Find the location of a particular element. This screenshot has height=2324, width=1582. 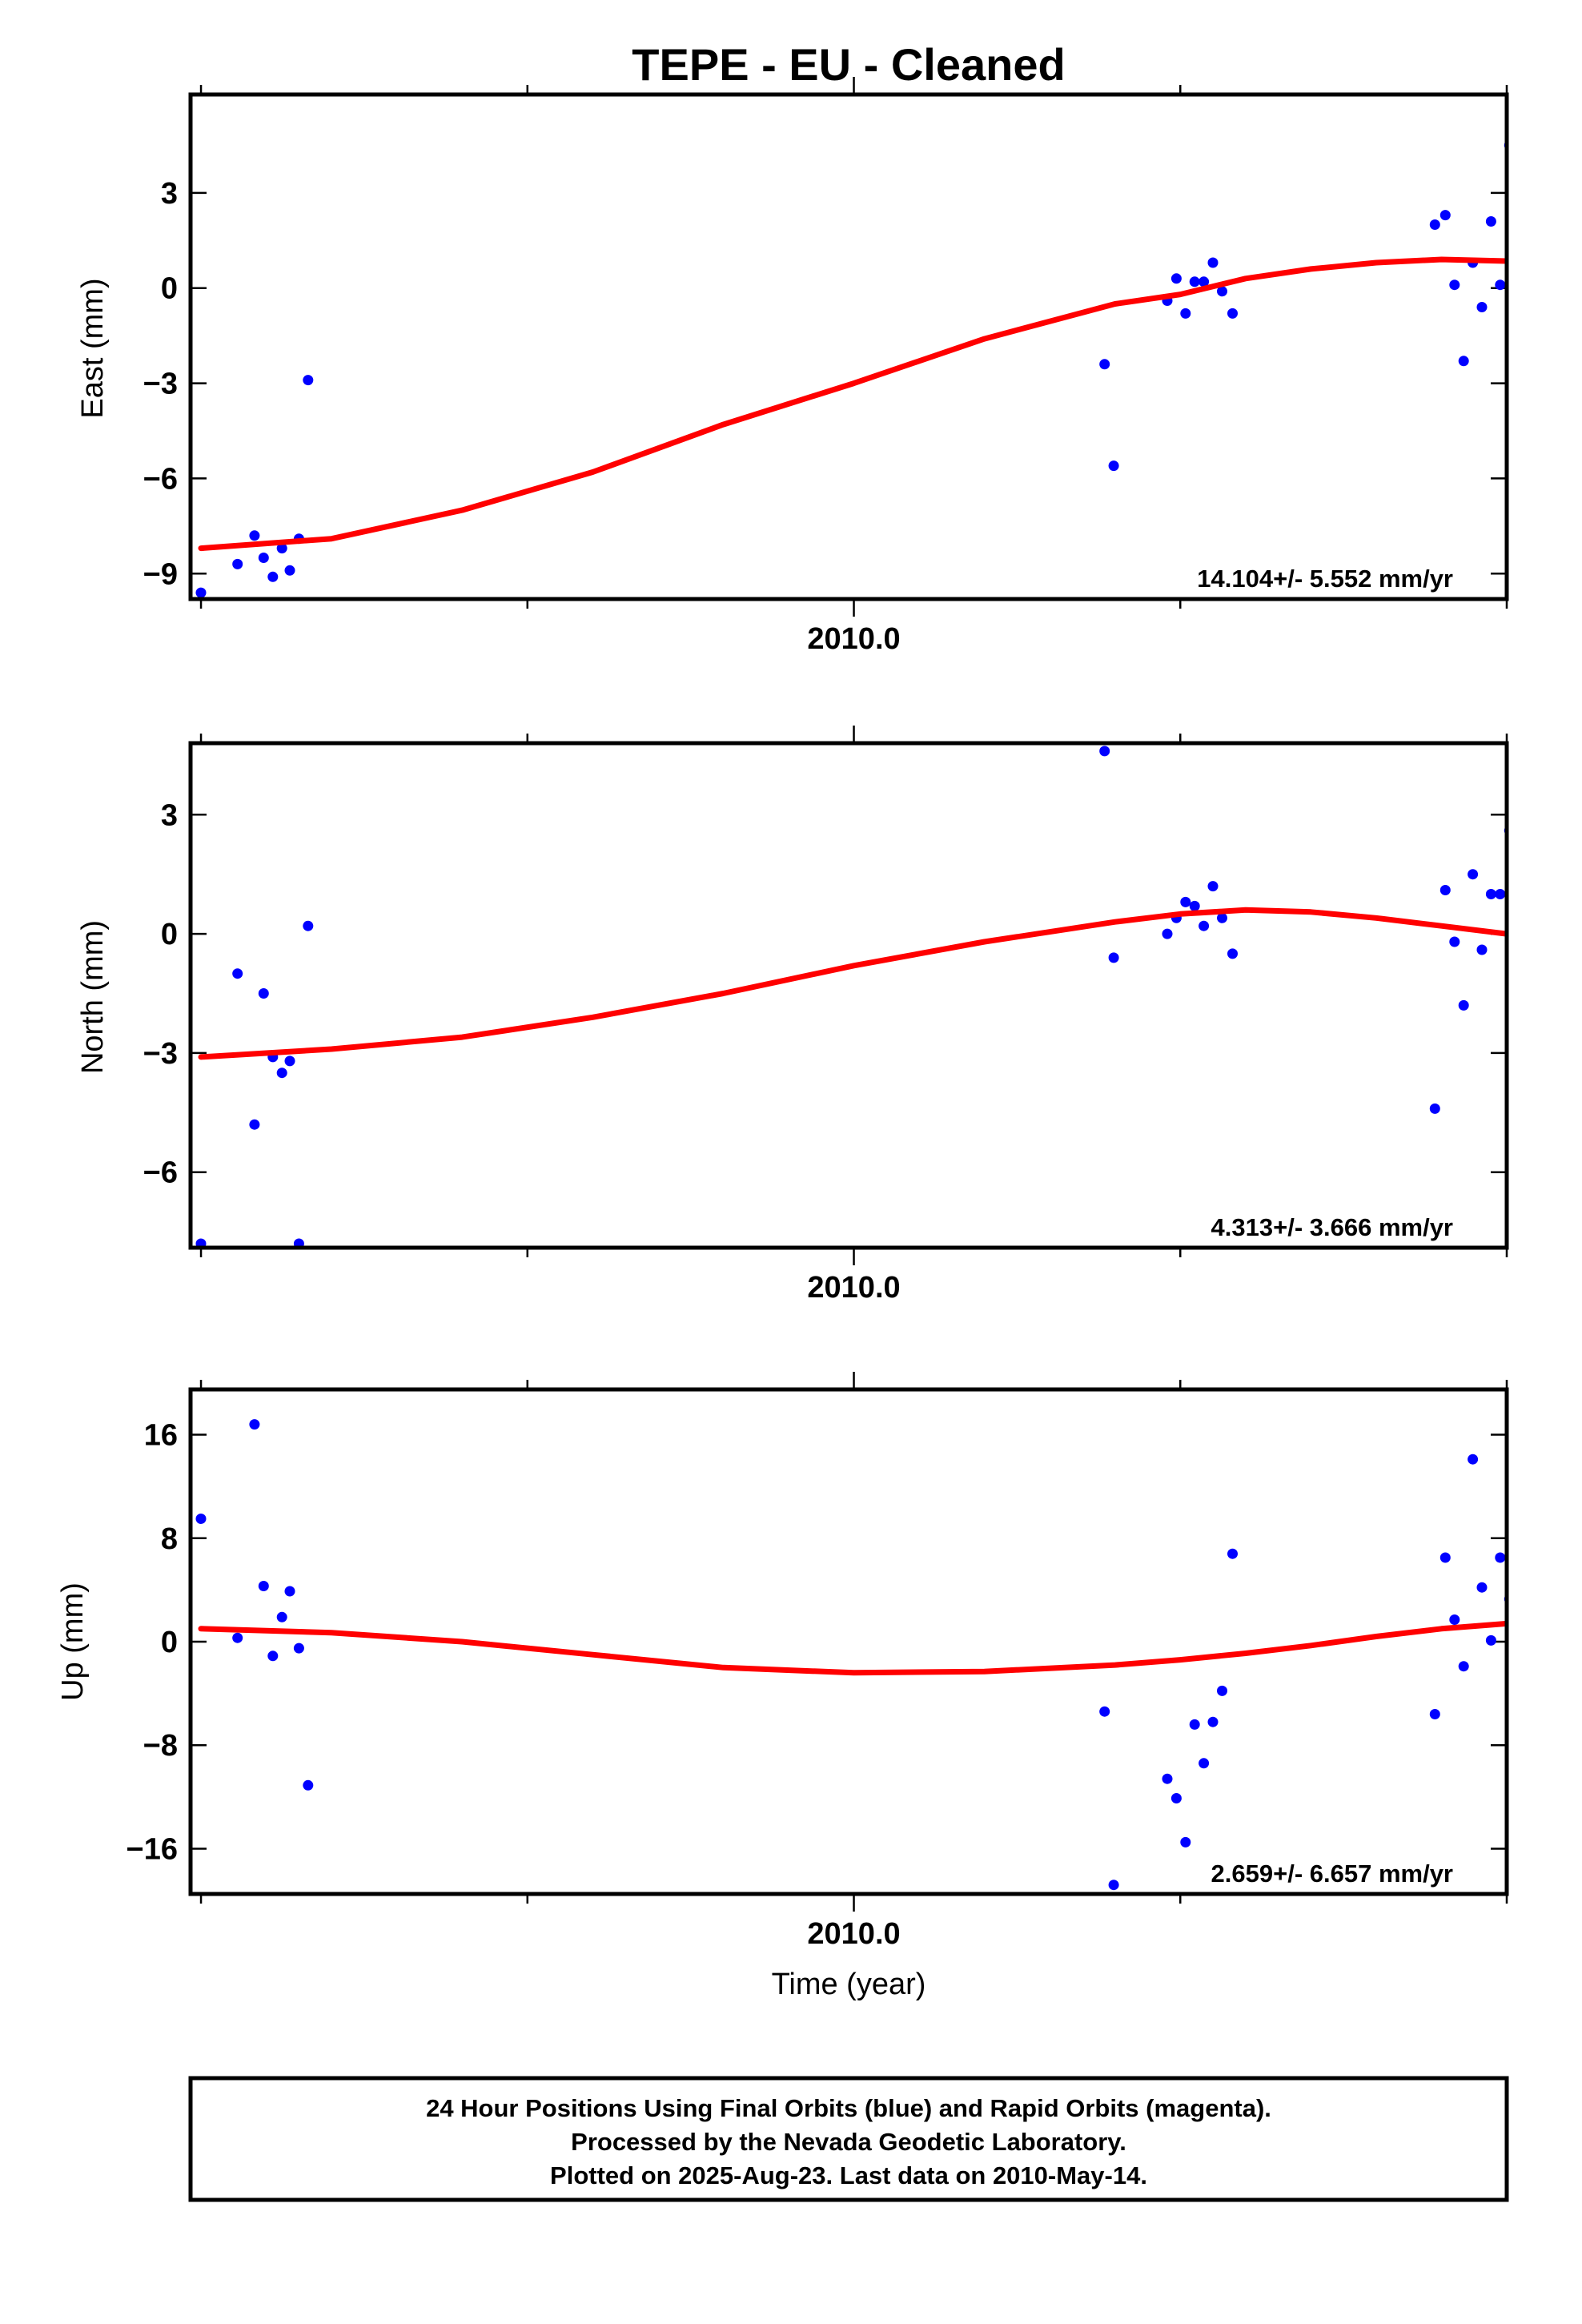

east-axis-label: East (mm) is located at coordinates (93, 348).